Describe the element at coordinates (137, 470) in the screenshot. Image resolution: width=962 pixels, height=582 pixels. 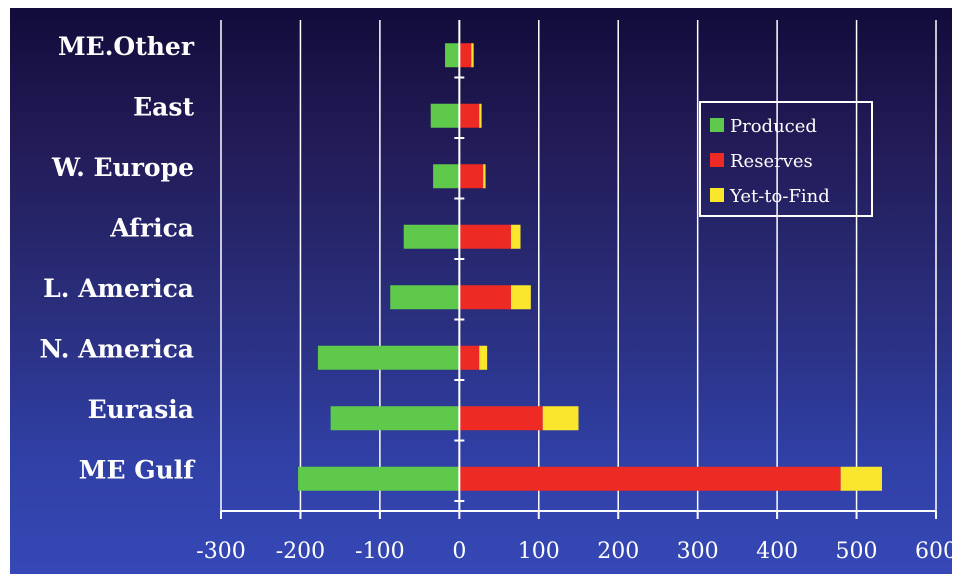
I see `category-label-me-gulf: ME Gulf` at that location.